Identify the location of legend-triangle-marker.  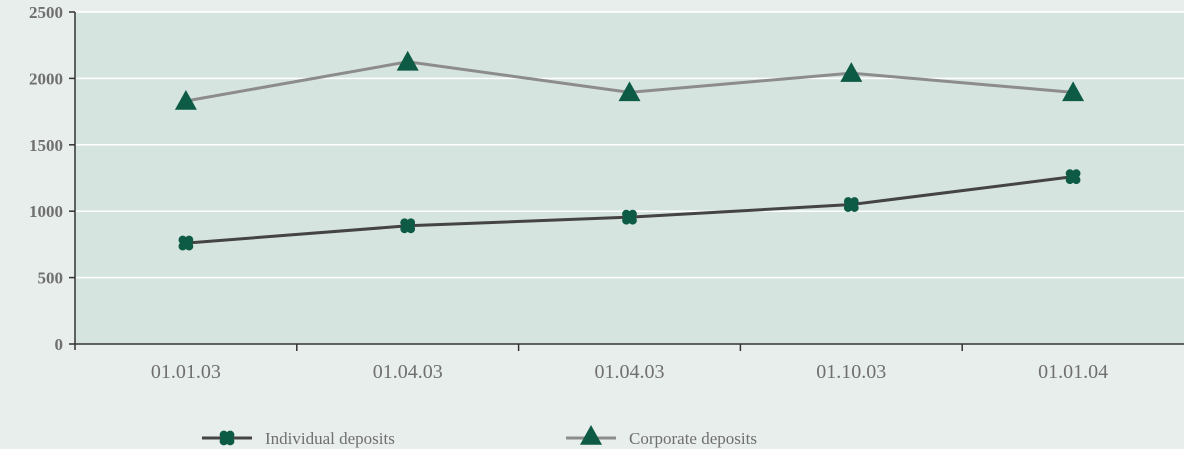
(591, 435).